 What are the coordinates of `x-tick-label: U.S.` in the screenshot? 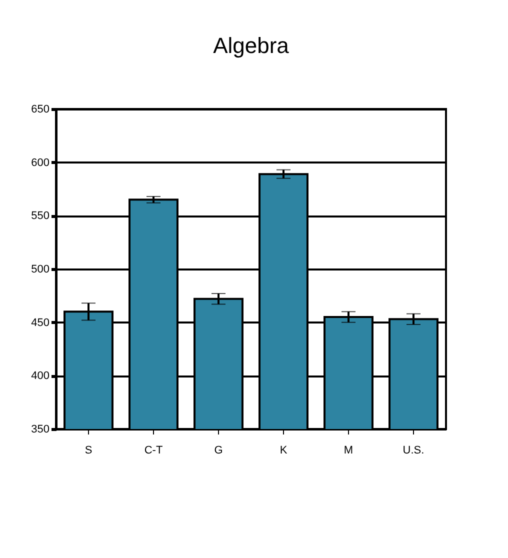 It's located at (413, 450).